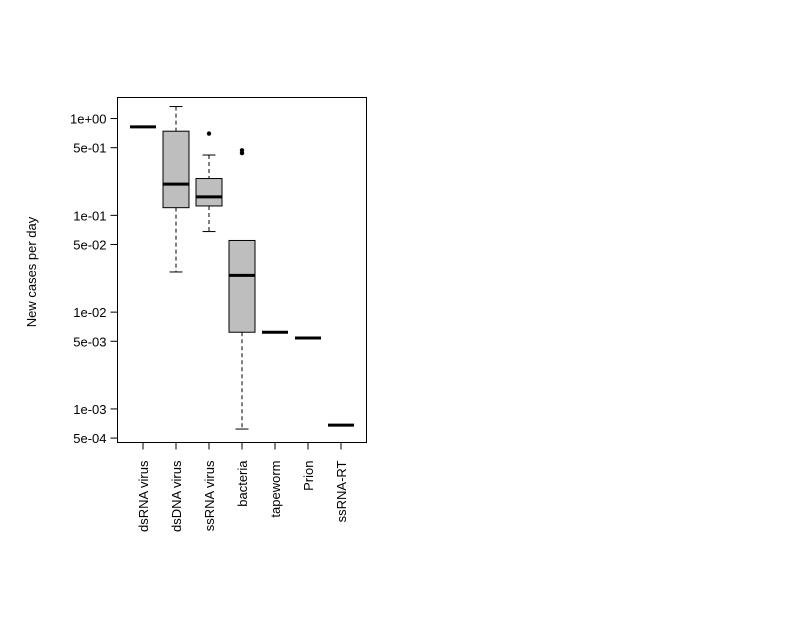 The height and width of the screenshot is (637, 795). Describe the element at coordinates (89, 438) in the screenshot. I see `y-tick-label: 5e-04` at that location.